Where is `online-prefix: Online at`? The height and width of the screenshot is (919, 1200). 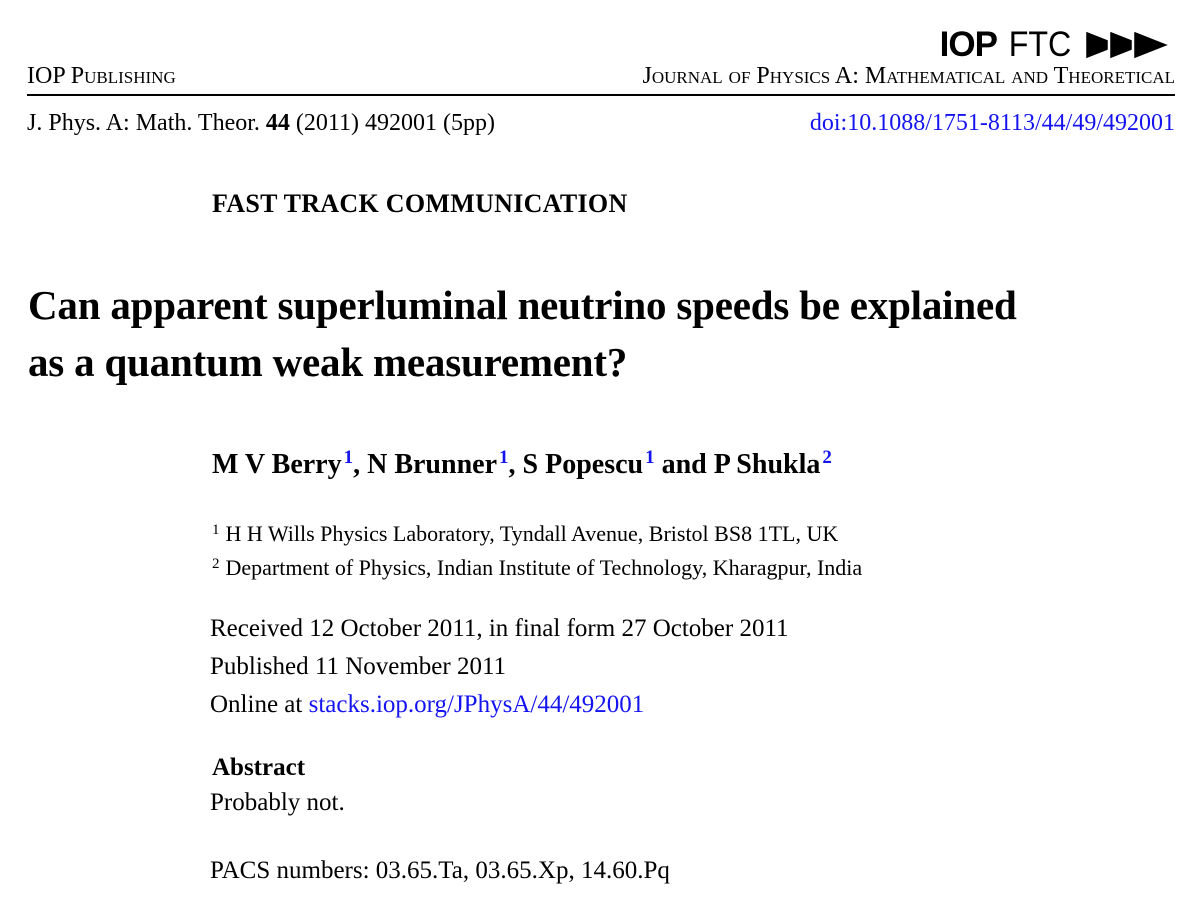 online-prefix: Online at is located at coordinates (259, 704).